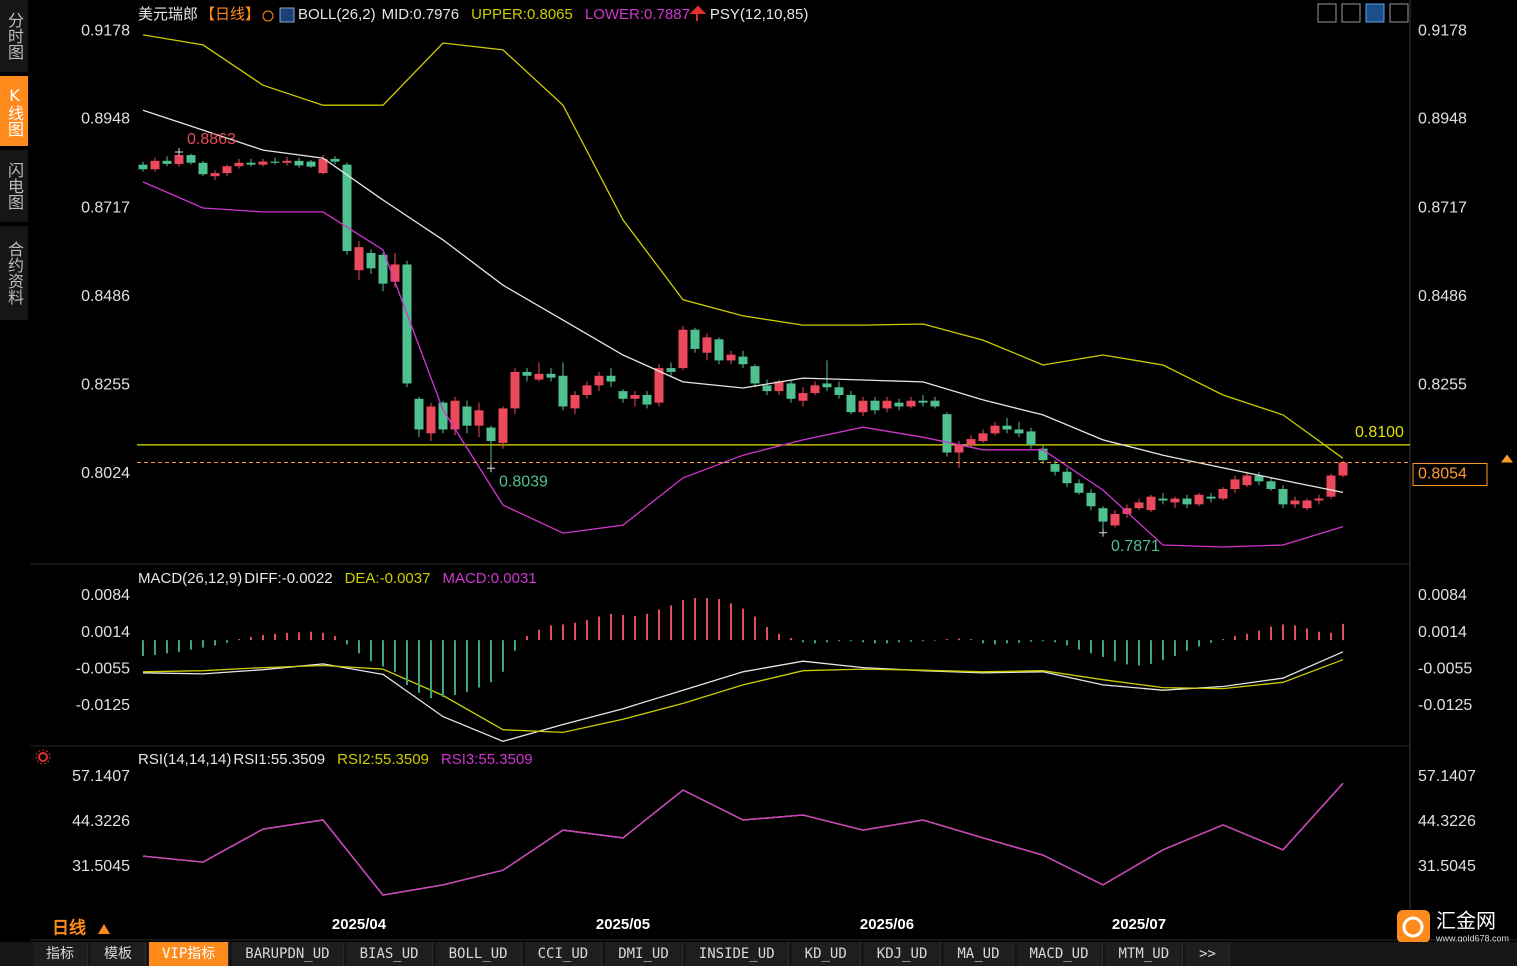 The width and height of the screenshot is (1517, 966). I want to click on settings-icon, so click(268, 16).